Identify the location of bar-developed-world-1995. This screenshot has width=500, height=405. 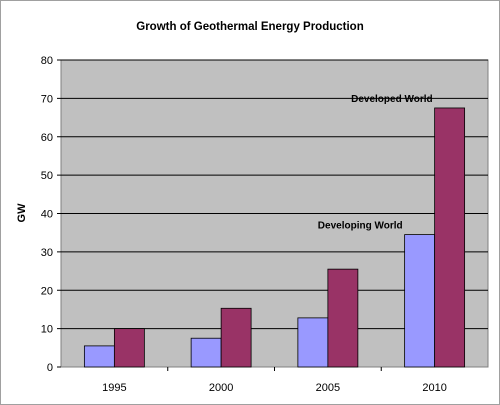
(129, 348).